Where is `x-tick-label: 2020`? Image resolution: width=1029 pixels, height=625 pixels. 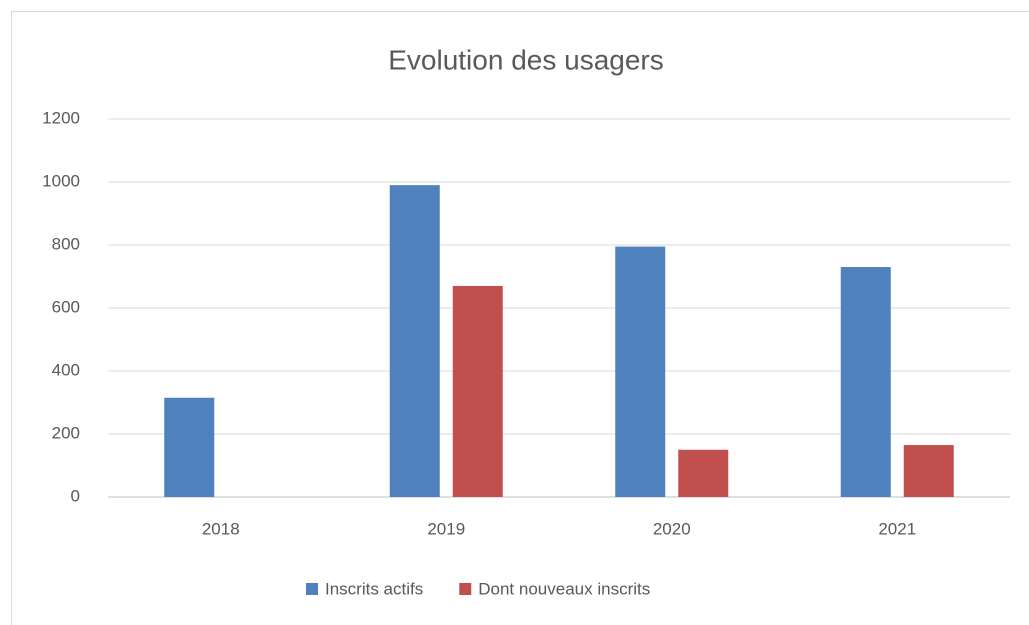
x-tick-label: 2020 is located at coordinates (672, 528).